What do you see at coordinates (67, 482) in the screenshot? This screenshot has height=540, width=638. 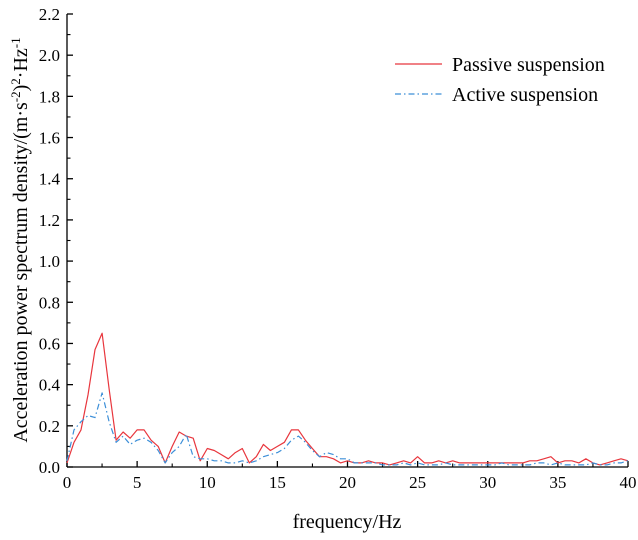 I see `x-tick-label: 0` at bounding box center [67, 482].